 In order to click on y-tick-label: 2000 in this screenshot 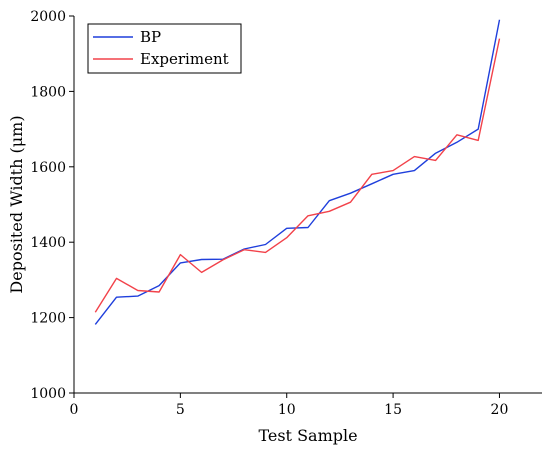, I will do `click(48, 17)`.